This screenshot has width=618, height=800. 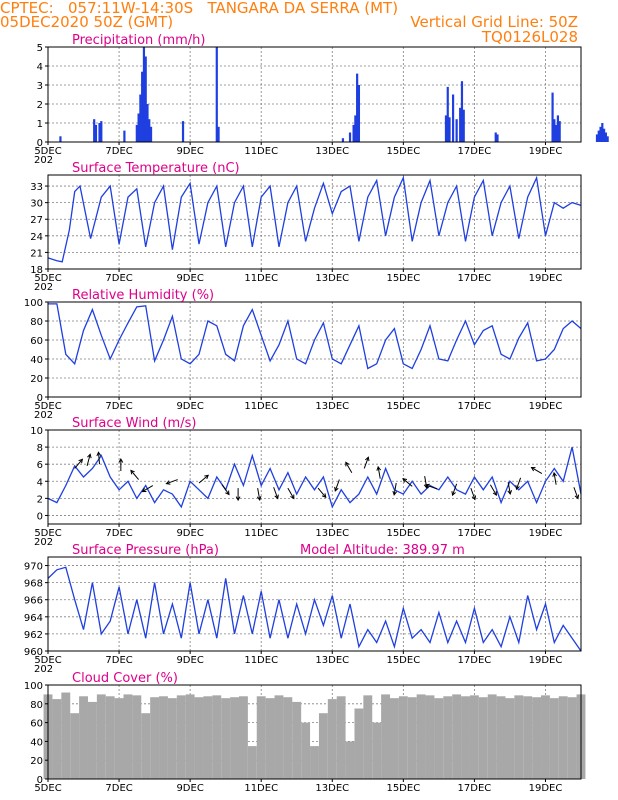 What do you see at coordinates (189, 151) in the screenshot?
I see `x-tick-label: 9DEC` at bounding box center [189, 151].